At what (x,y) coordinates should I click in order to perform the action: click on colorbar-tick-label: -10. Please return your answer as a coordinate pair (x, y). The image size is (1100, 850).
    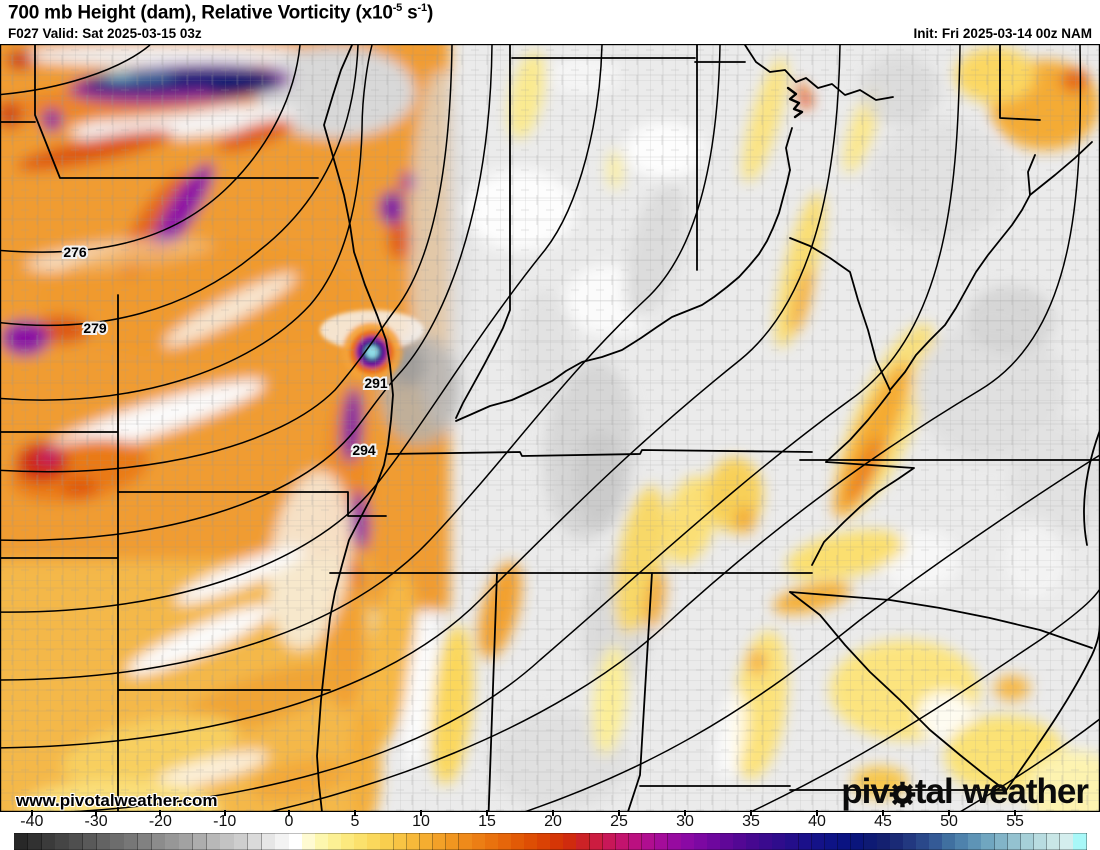
    Looking at the image, I should click on (225, 821).